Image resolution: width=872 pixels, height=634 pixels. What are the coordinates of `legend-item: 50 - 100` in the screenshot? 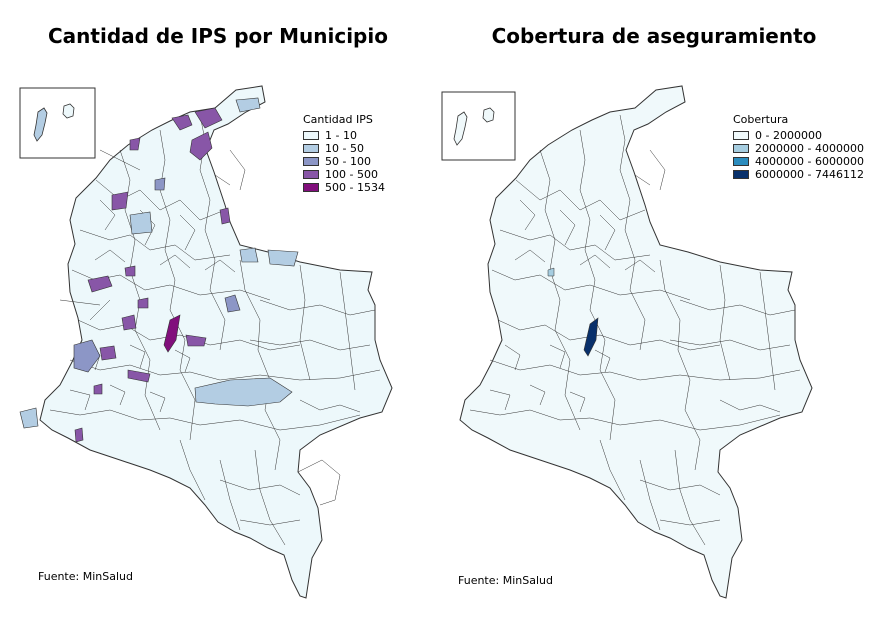 It's located at (344, 161).